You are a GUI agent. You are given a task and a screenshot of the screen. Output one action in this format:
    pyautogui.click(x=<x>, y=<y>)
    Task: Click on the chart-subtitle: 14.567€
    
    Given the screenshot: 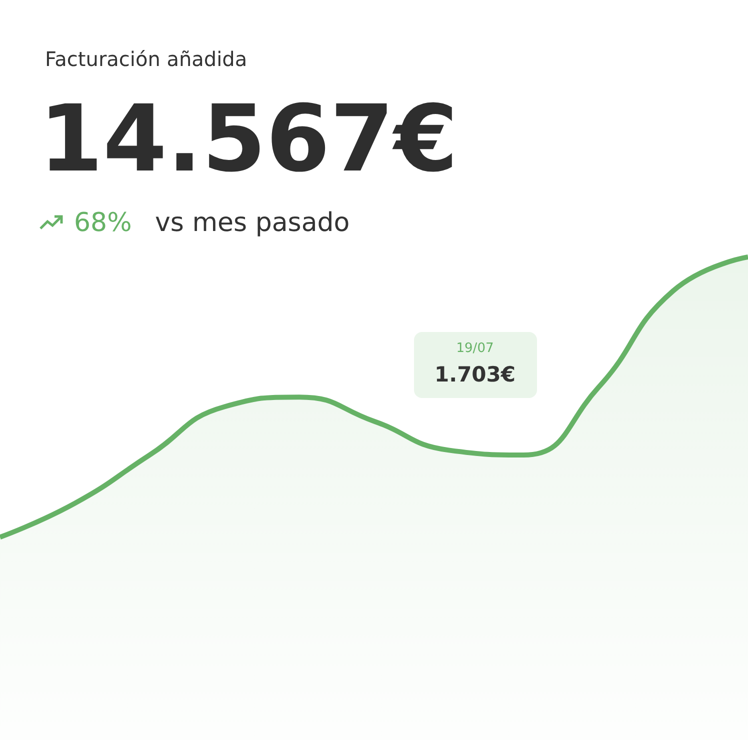 What is the action you would take?
    pyautogui.click(x=248, y=139)
    